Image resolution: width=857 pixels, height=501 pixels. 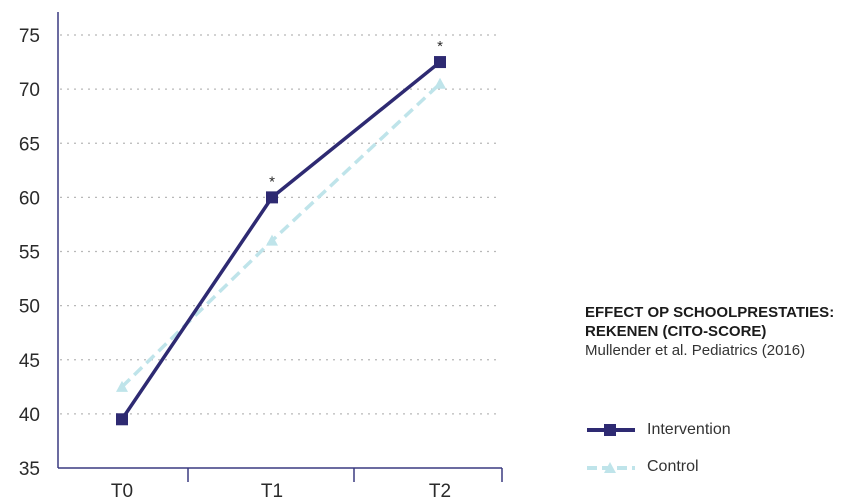 I want to click on legend-label-intervention: Intervention, so click(x=689, y=429).